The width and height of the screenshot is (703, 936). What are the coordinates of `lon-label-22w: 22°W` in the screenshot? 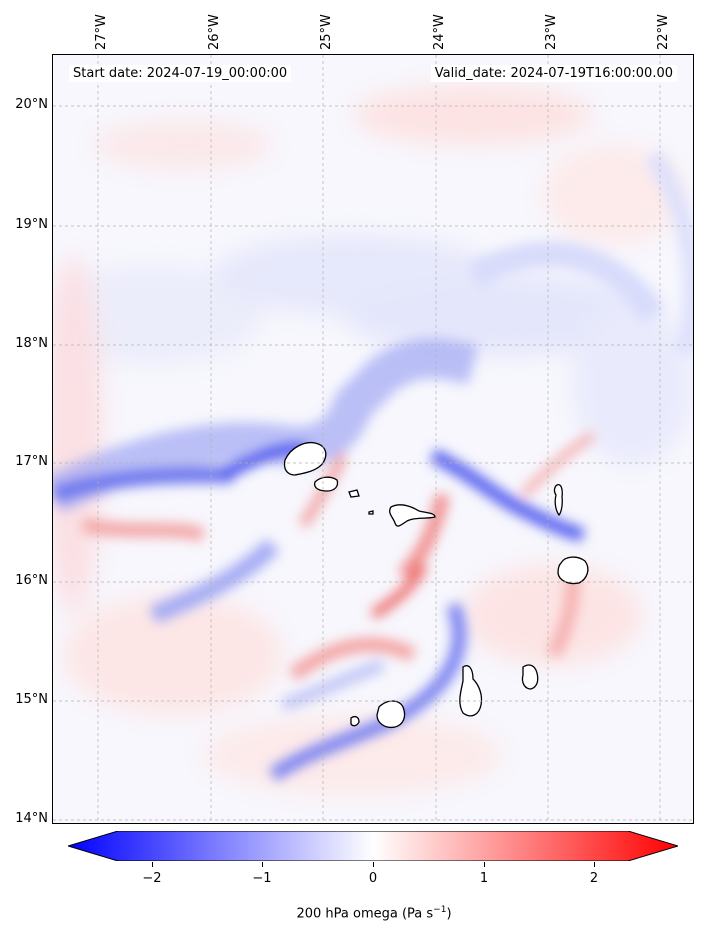 It's located at (663, 32).